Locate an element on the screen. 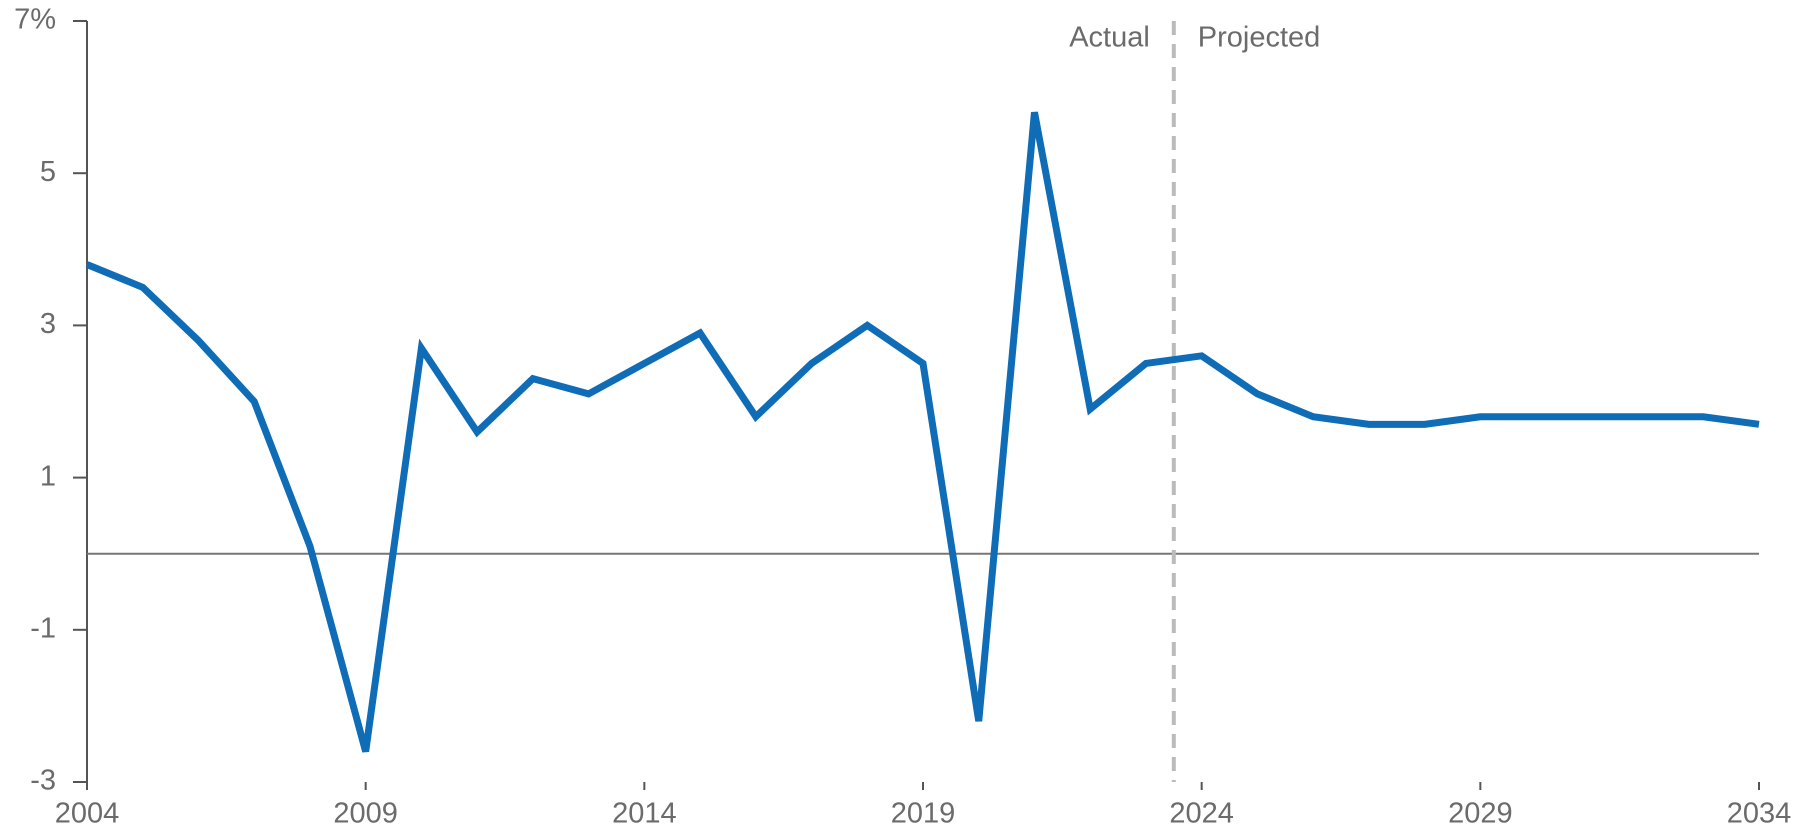 Image resolution: width=1805 pixels, height=829 pixels. y-tick-label: 7% is located at coordinates (35, 20).